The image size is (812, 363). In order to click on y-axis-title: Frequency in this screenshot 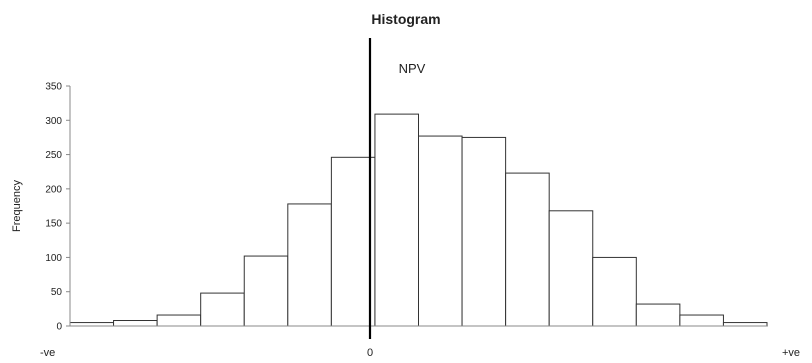, I will do `click(17, 206)`.